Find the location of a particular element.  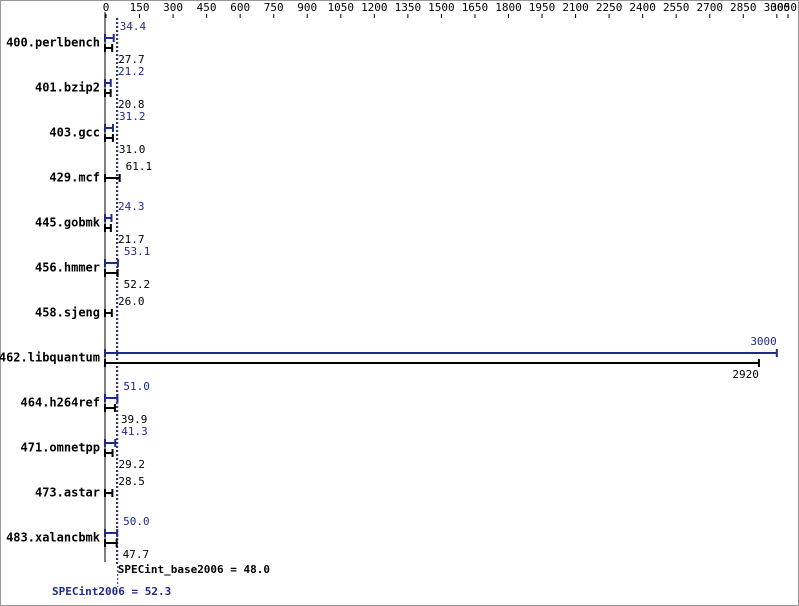

value-label: 24.3 is located at coordinates (131, 206).